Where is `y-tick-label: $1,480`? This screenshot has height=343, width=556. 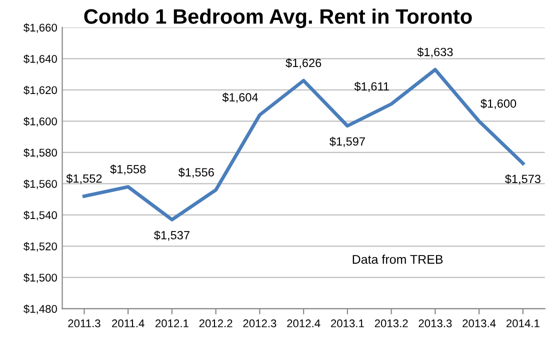
y-tick-label: $1,480 is located at coordinates (40, 309).